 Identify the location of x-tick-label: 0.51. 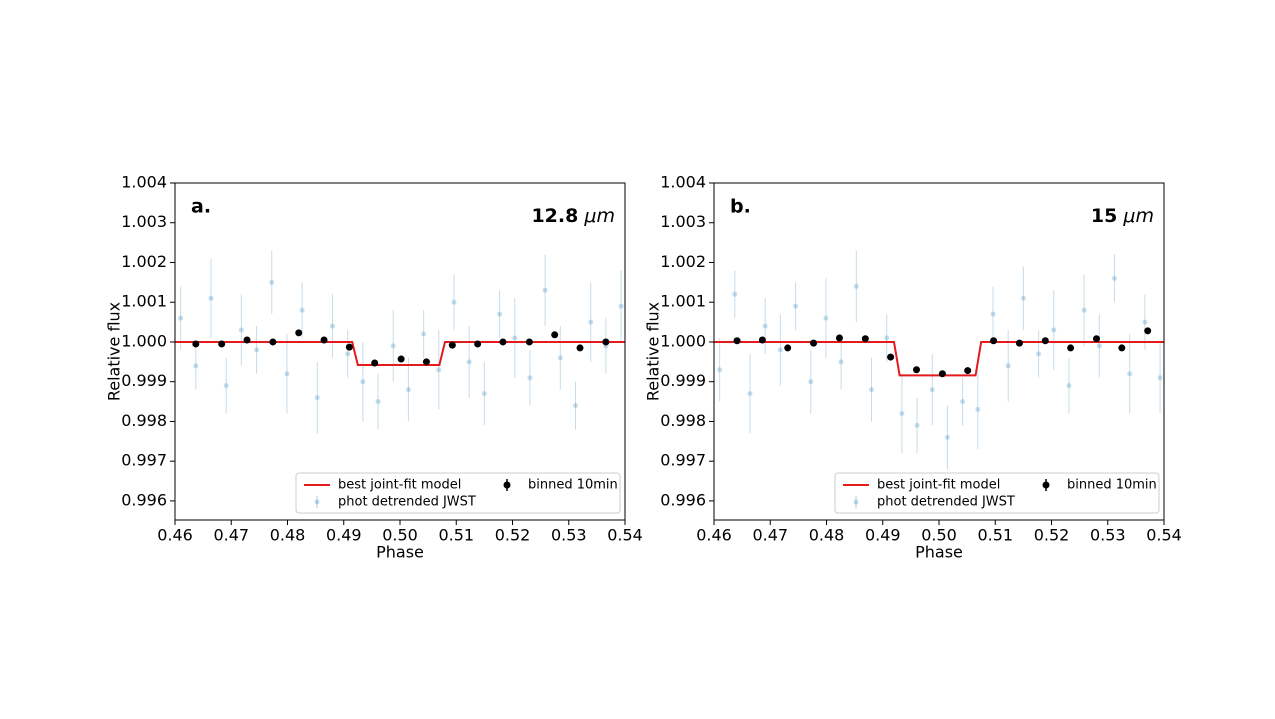
(995, 535).